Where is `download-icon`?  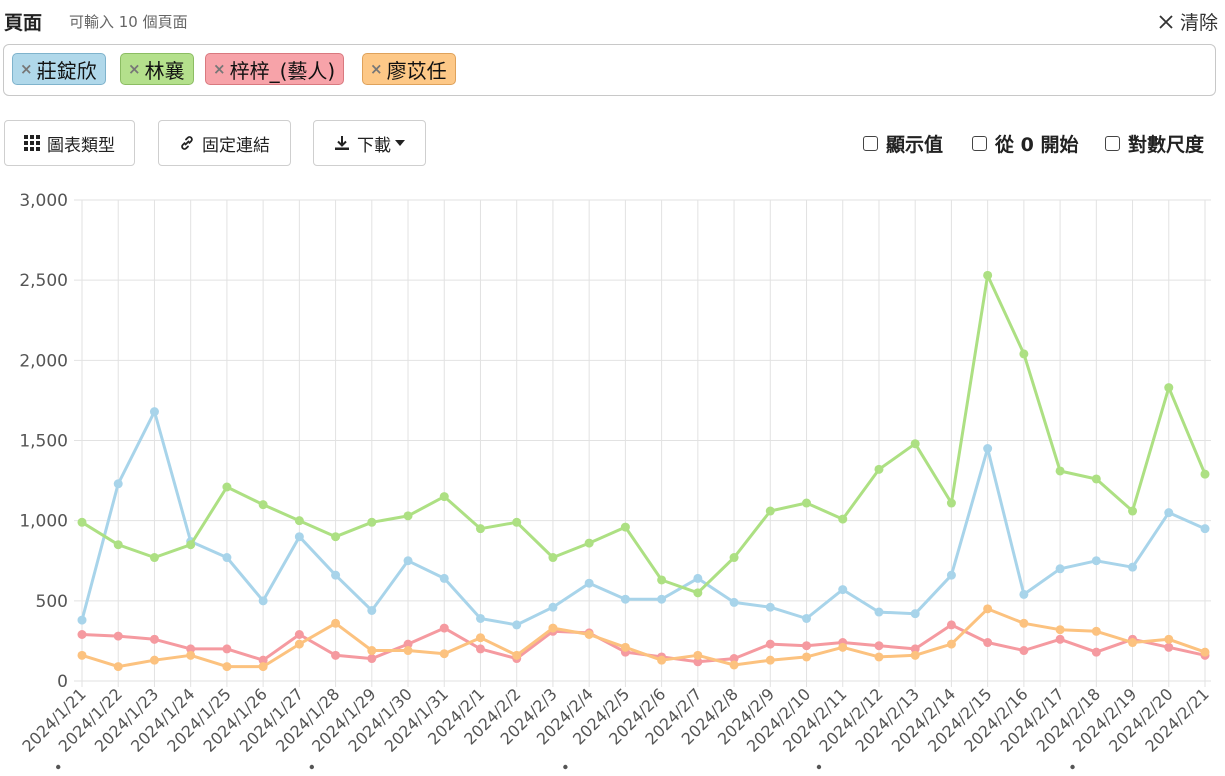
download-icon is located at coordinates (342, 143).